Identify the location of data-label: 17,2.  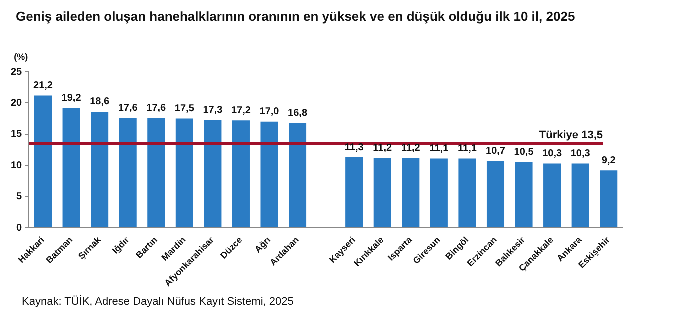
(241, 110).